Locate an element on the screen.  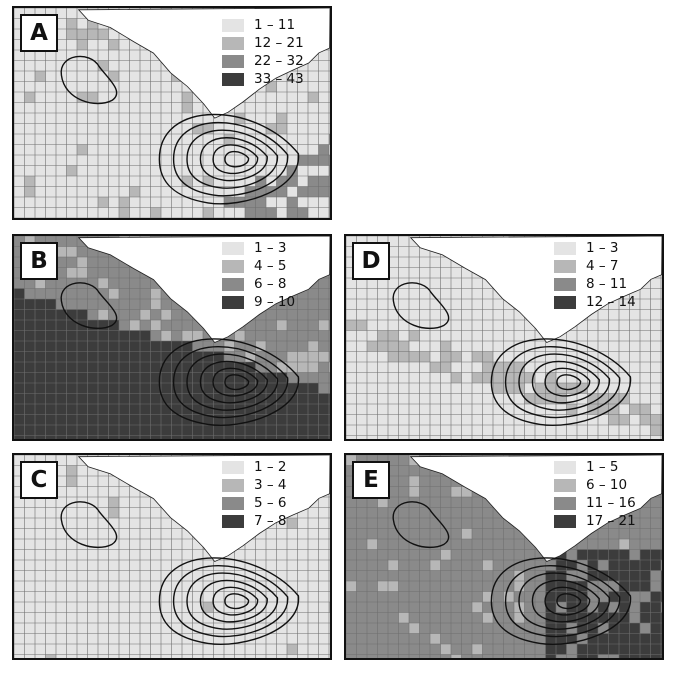
legend-label: 1 – 2 is located at coordinates (270, 467).